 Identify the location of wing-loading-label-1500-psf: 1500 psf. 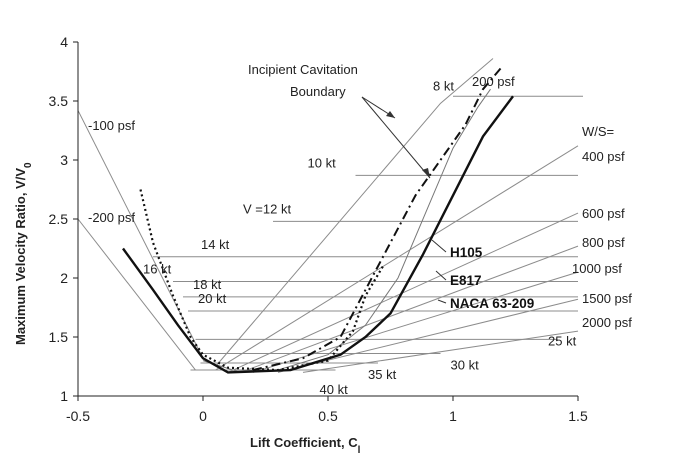
(607, 298).